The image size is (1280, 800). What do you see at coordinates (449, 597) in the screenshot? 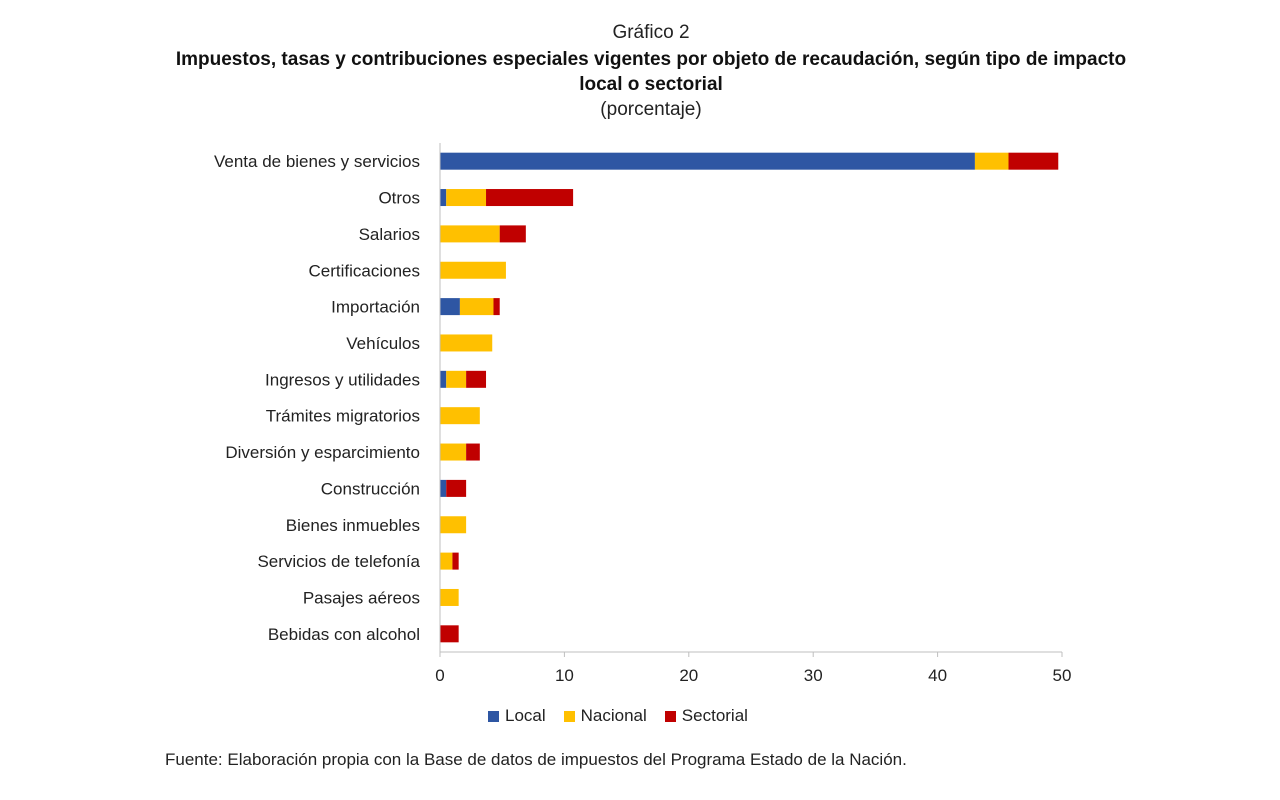
I see `bar-nacional-pasajes-aereos` at bounding box center [449, 597].